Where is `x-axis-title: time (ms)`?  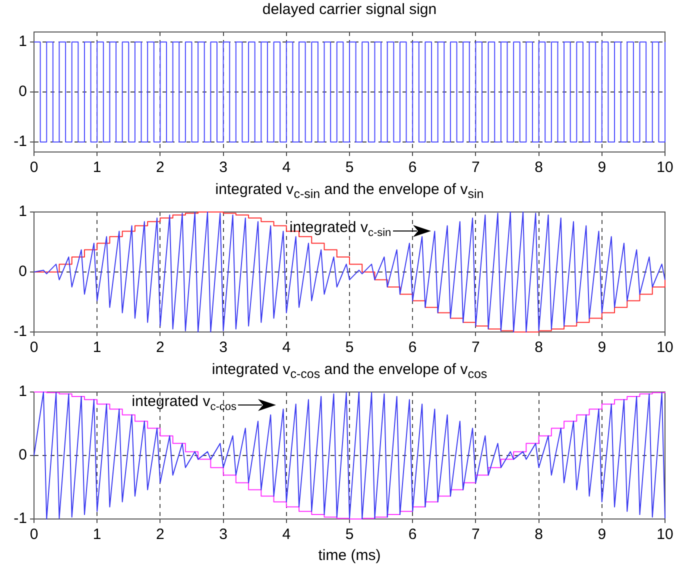 x-axis-title: time (ms) is located at coordinates (349, 555).